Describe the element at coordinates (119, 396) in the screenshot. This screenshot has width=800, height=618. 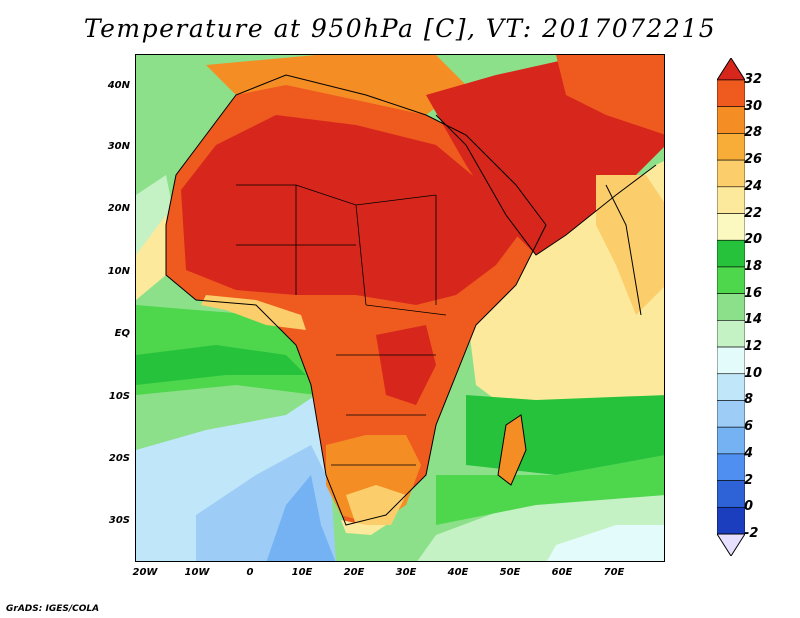
I see `lat-label-10s: 10S` at that location.